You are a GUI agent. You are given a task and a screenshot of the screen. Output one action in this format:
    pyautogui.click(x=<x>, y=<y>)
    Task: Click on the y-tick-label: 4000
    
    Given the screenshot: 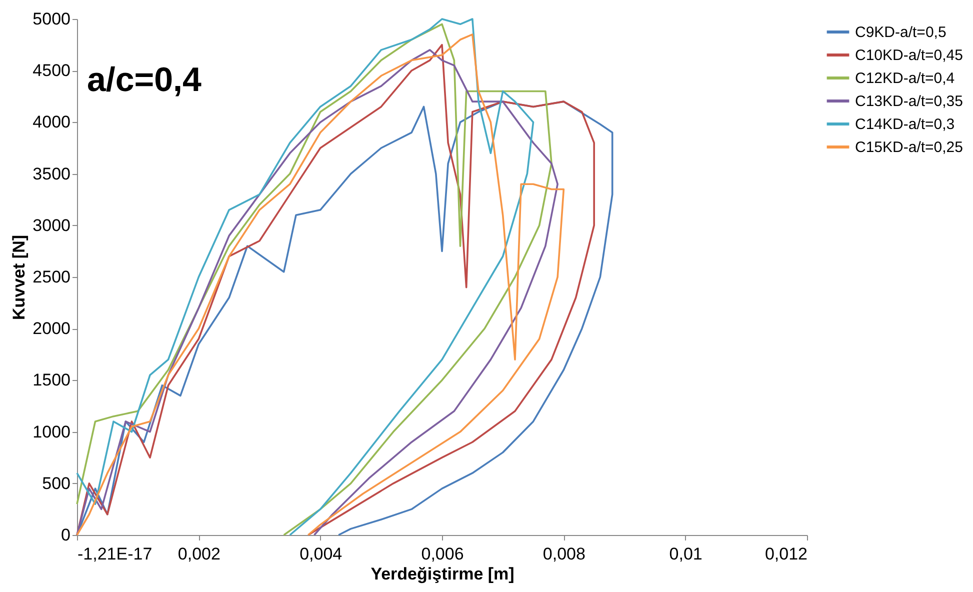 What is the action you would take?
    pyautogui.click(x=51, y=122)
    